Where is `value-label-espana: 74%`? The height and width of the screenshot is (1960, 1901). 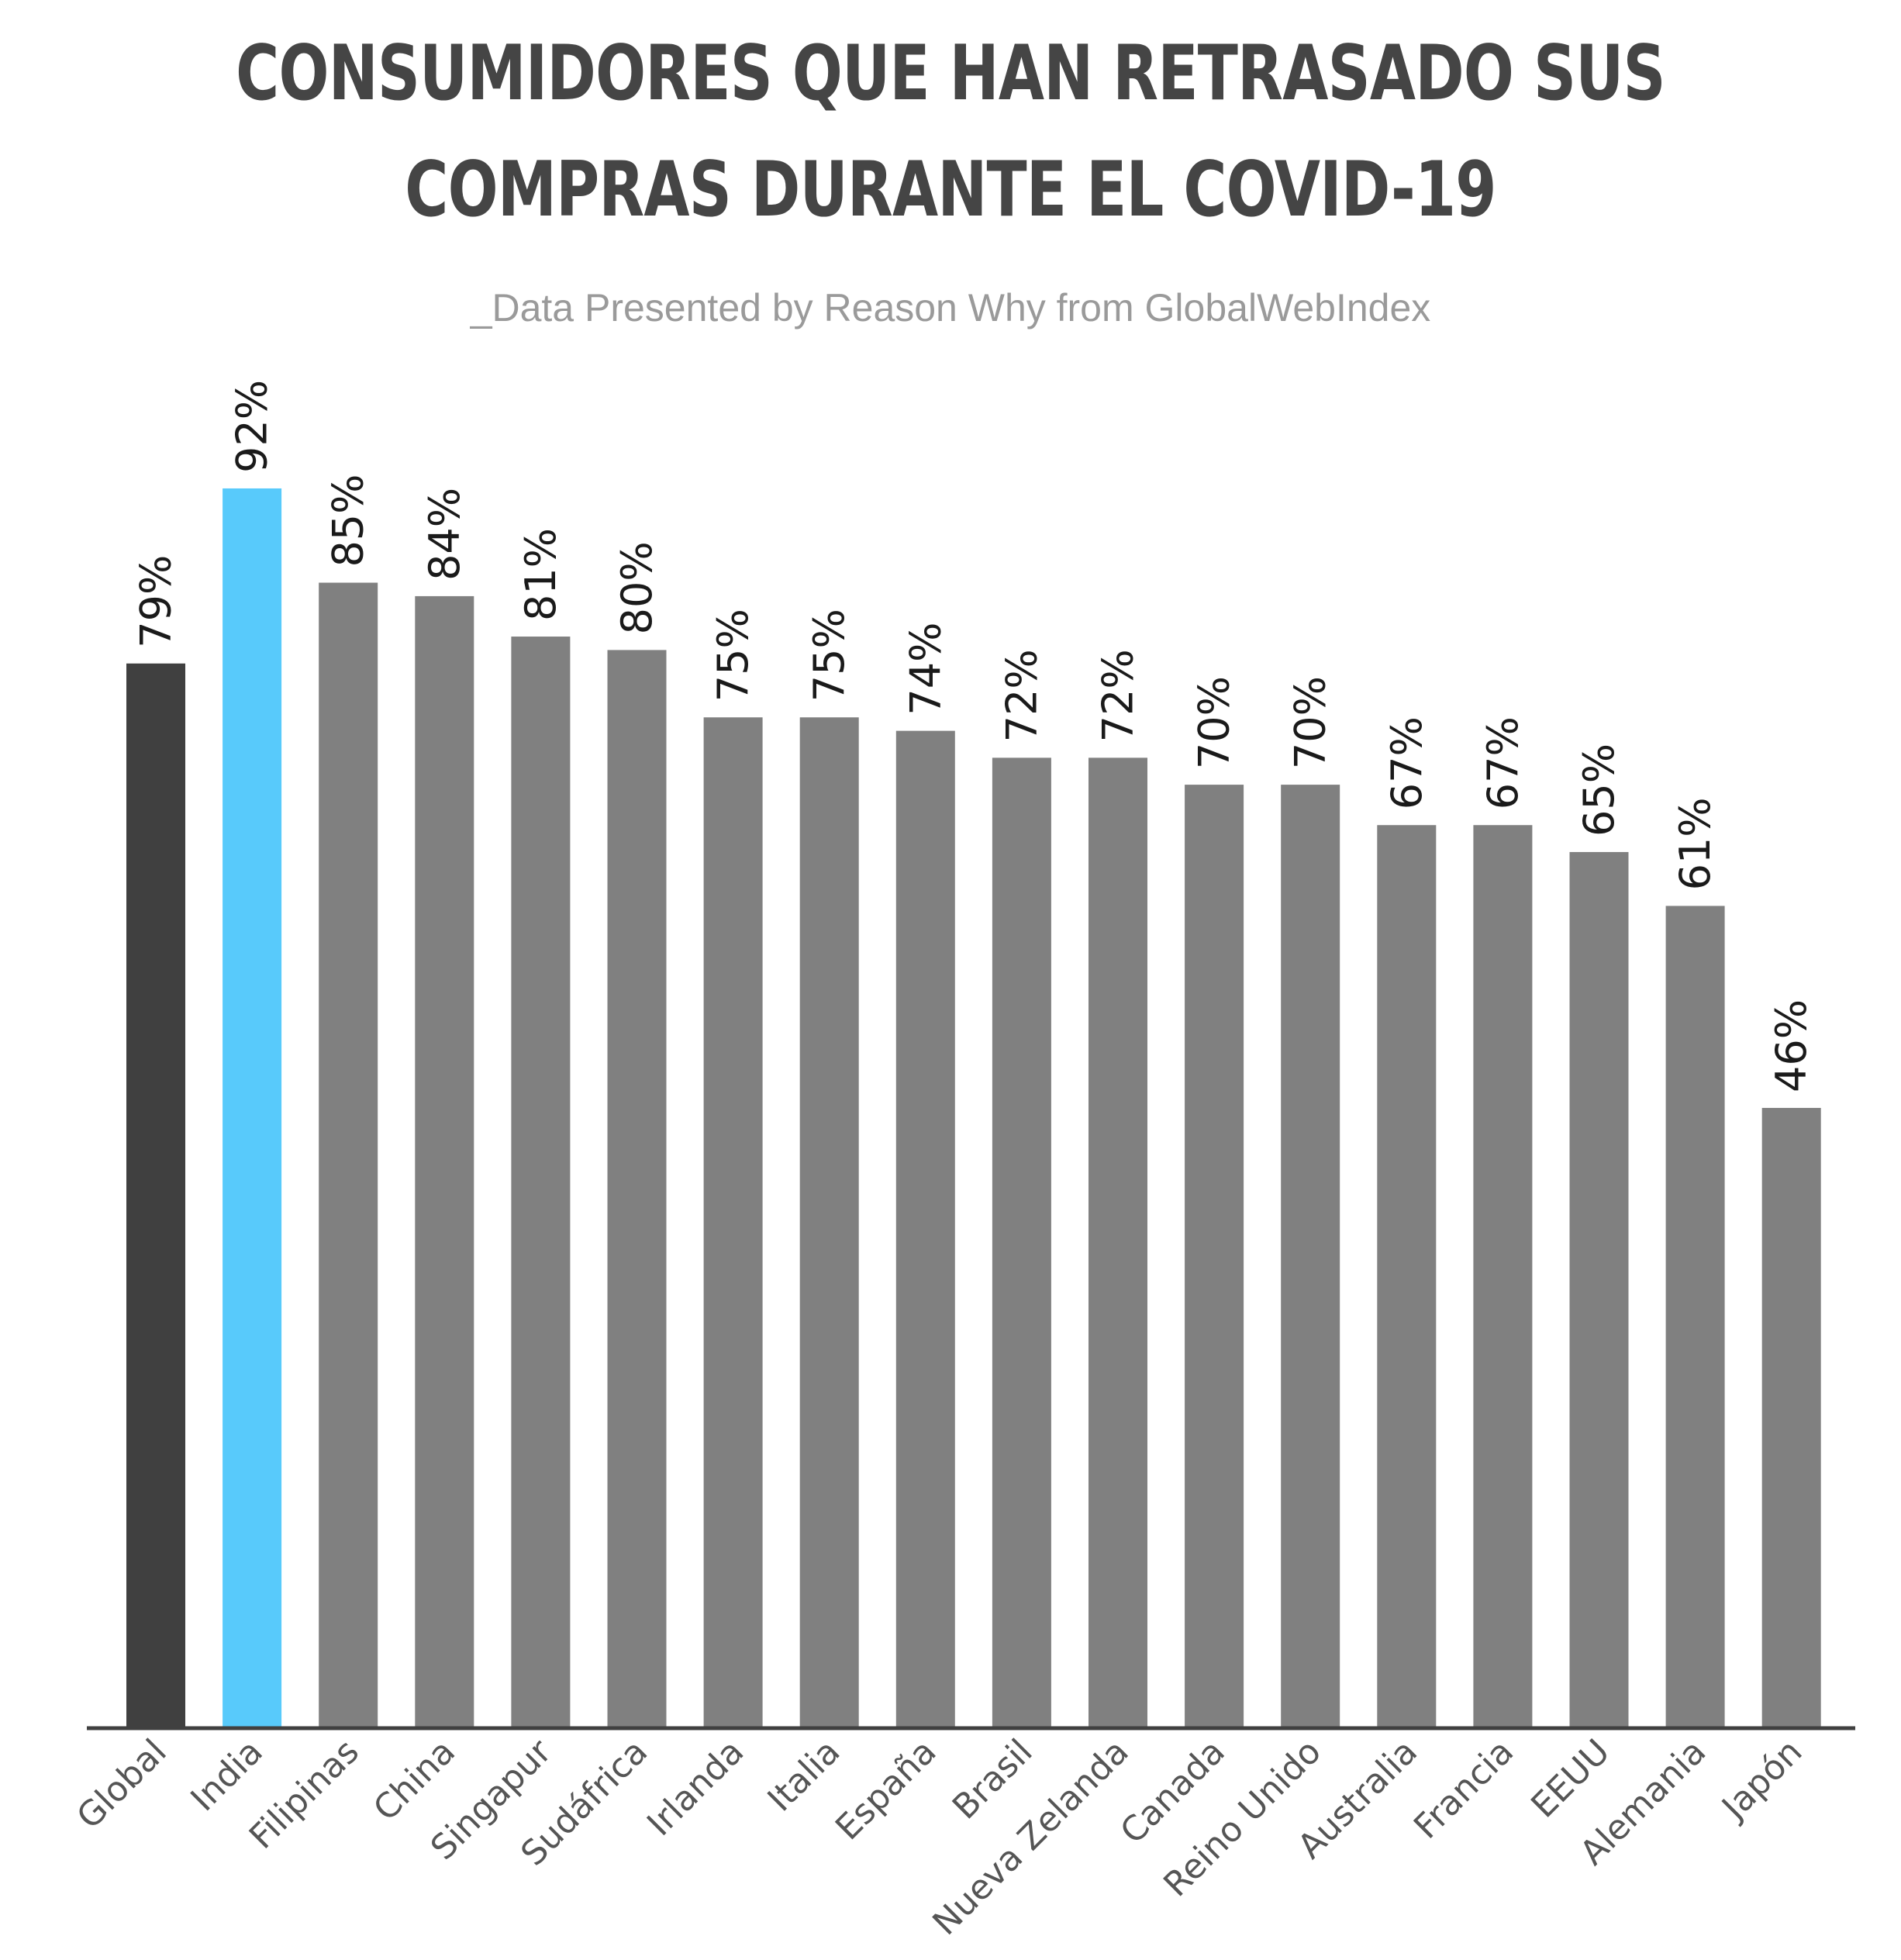
value-label-espana: 74% is located at coordinates (925, 669).